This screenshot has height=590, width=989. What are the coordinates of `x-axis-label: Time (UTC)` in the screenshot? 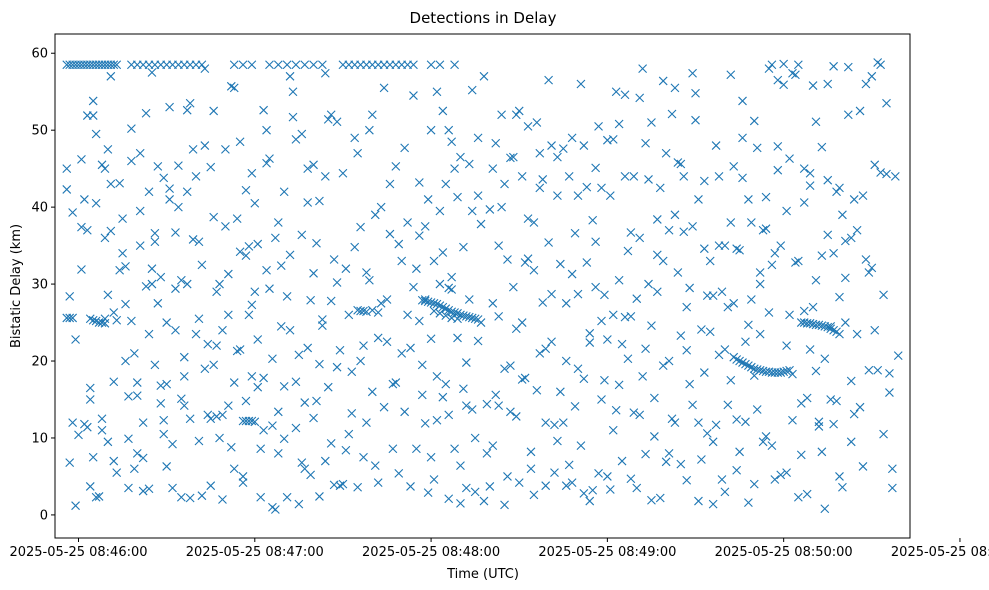 It's located at (482, 574).